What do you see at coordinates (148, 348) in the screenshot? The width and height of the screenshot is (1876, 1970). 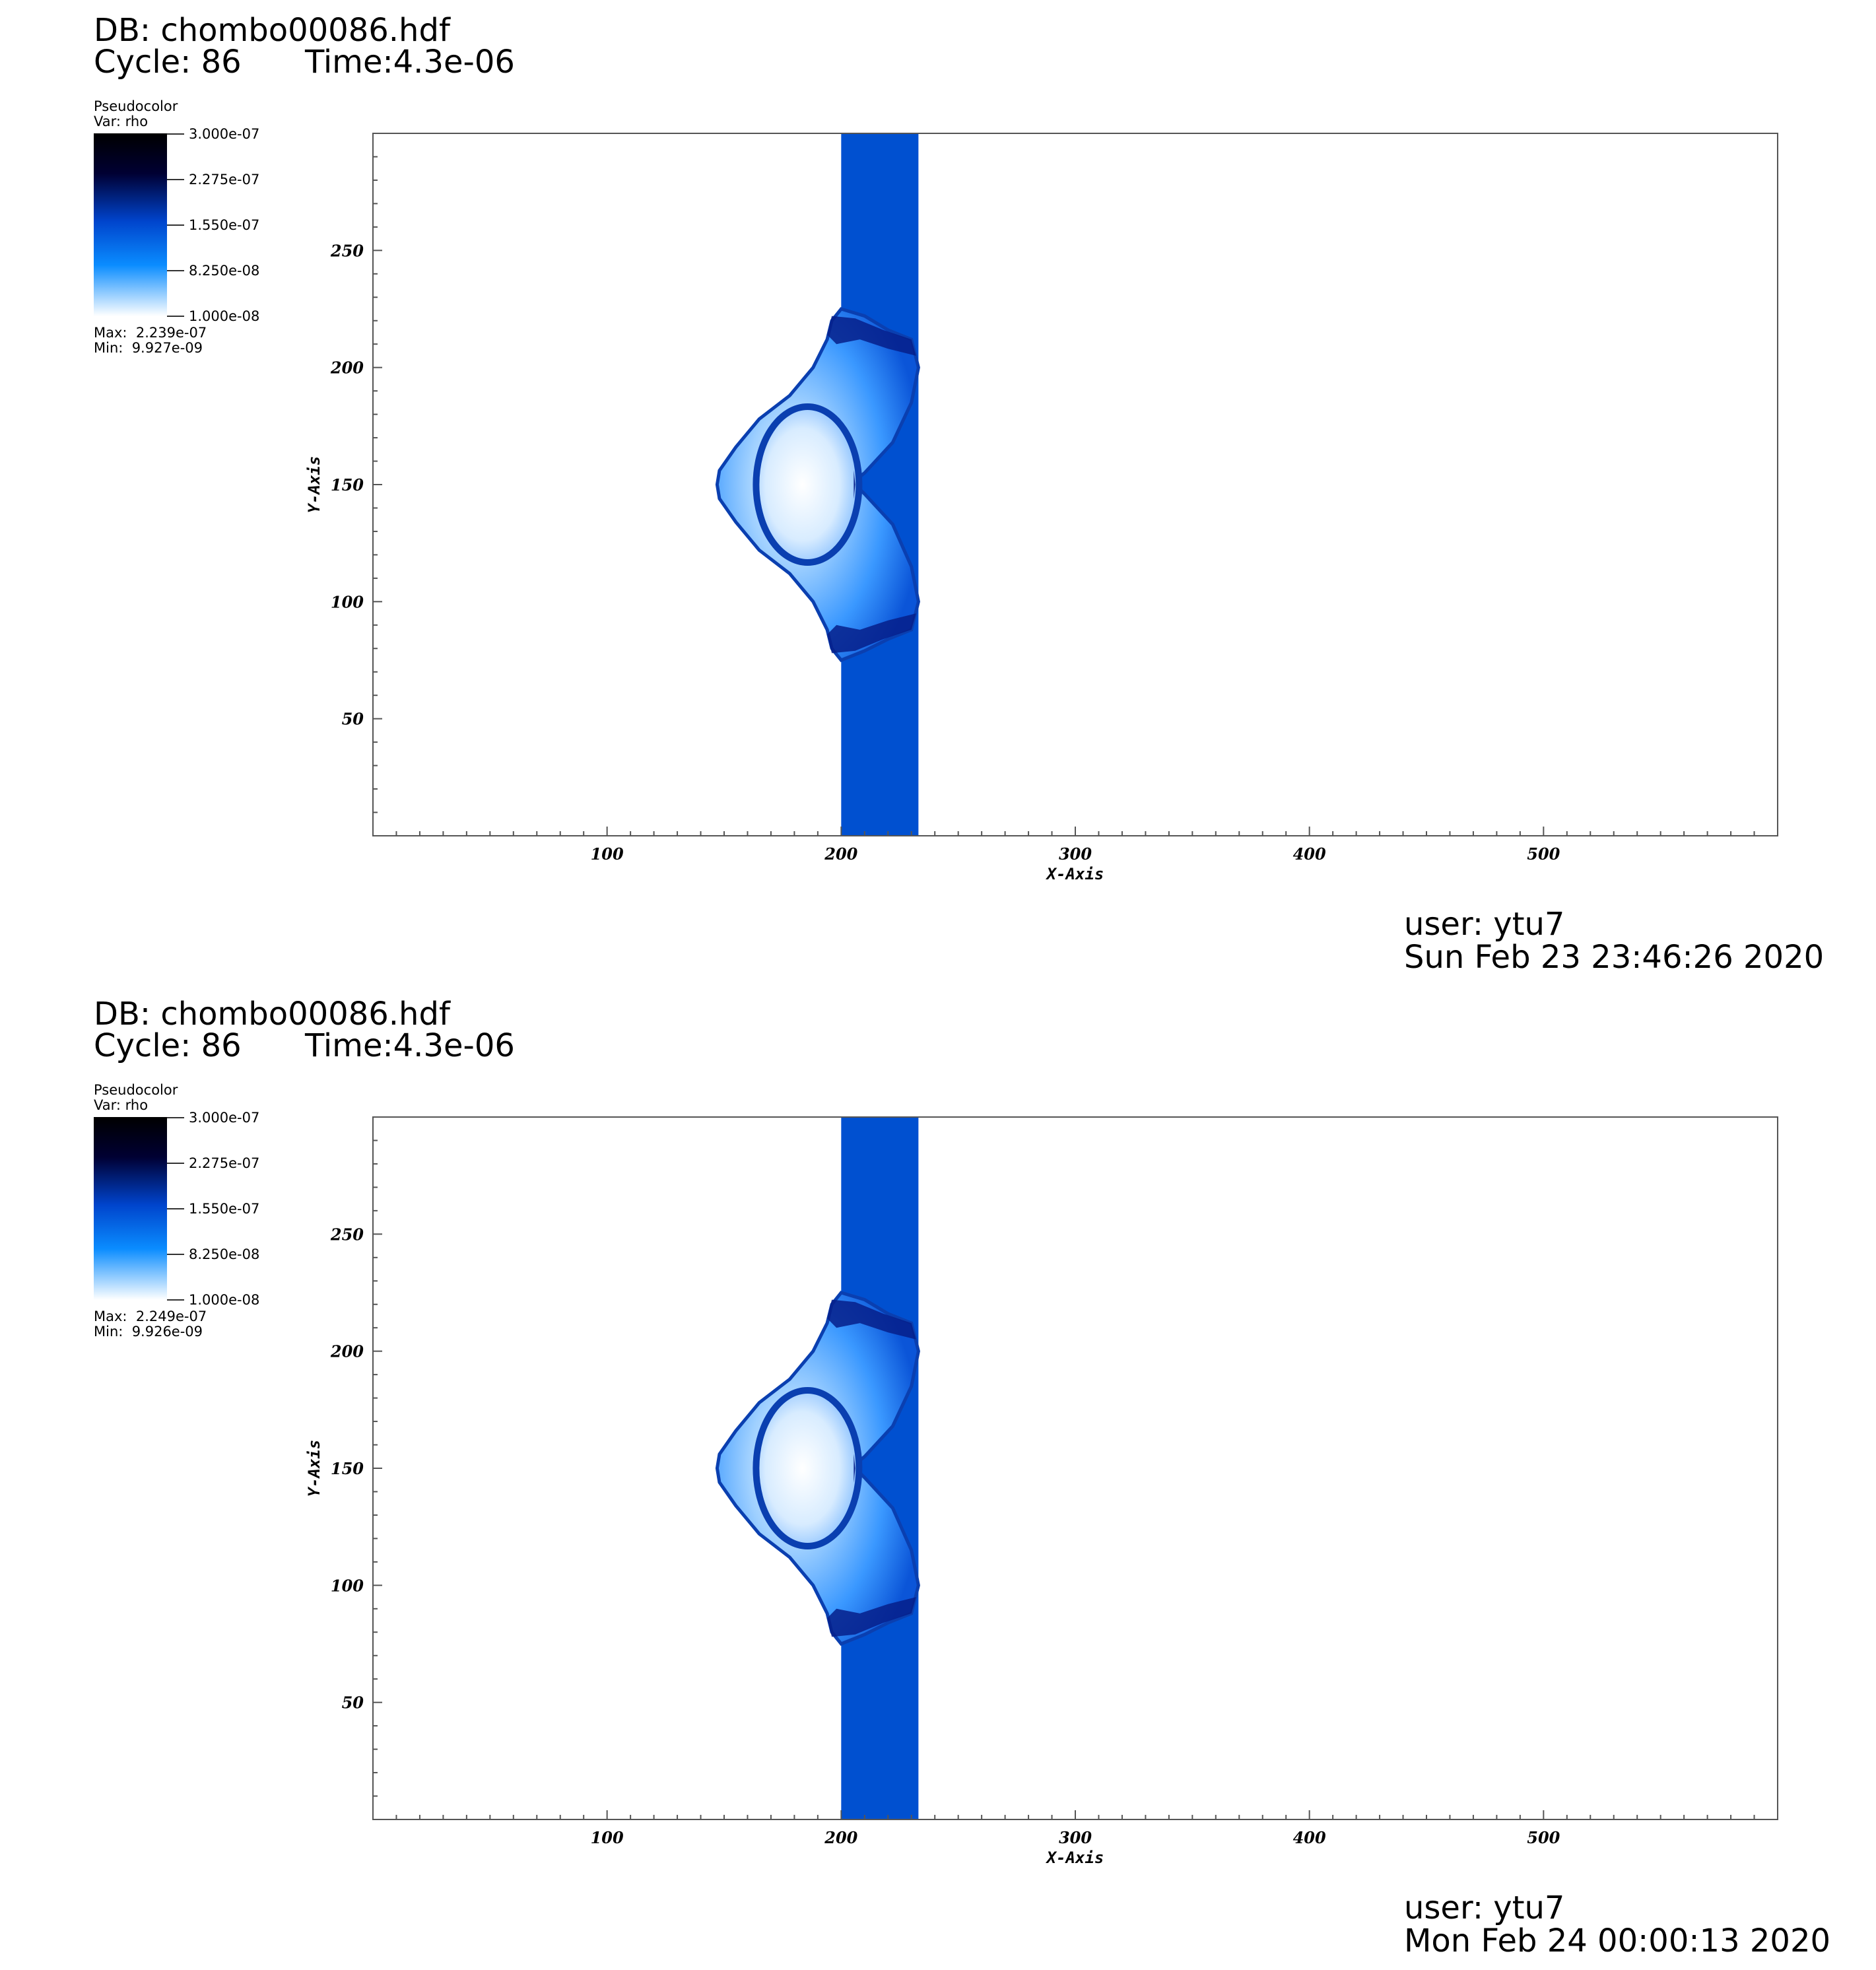 I see `legend-min: Min: 9.927e-09` at bounding box center [148, 348].